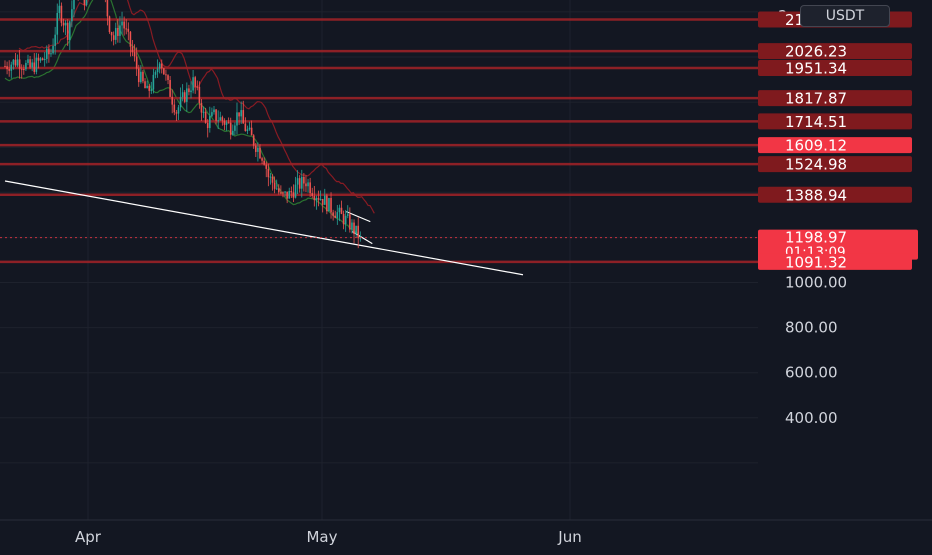 This screenshot has width=932, height=555. I want to click on time-tick-label: Jun, so click(569, 537).